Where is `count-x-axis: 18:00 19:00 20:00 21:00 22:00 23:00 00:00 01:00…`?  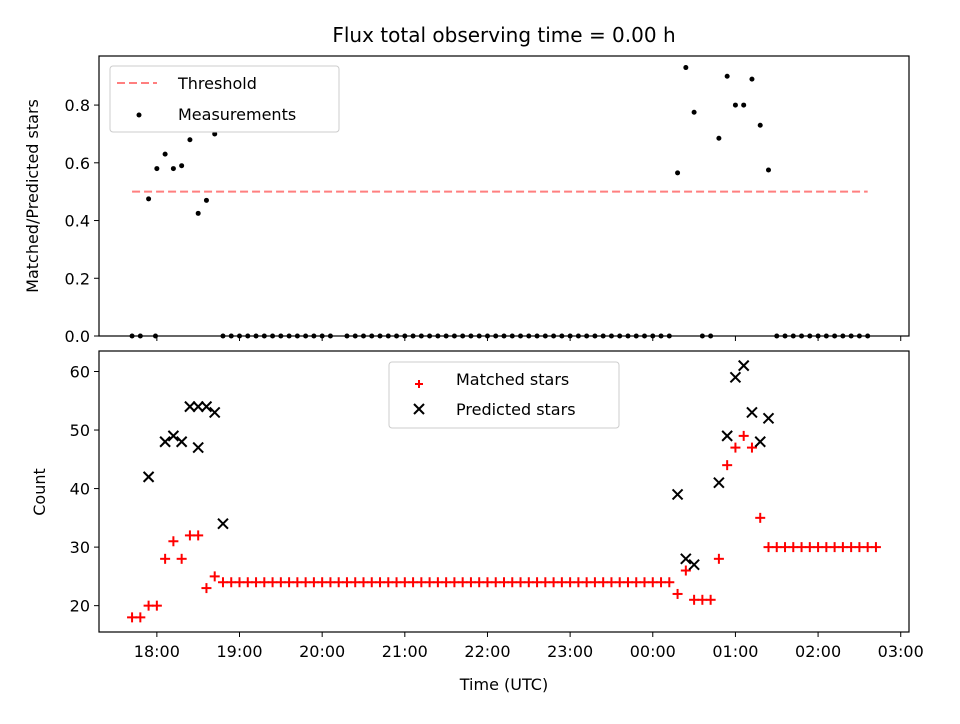 count-x-axis: 18:00 19:00 20:00 21:00 22:00 23:00 00:00 01:00… is located at coordinates (529, 646).